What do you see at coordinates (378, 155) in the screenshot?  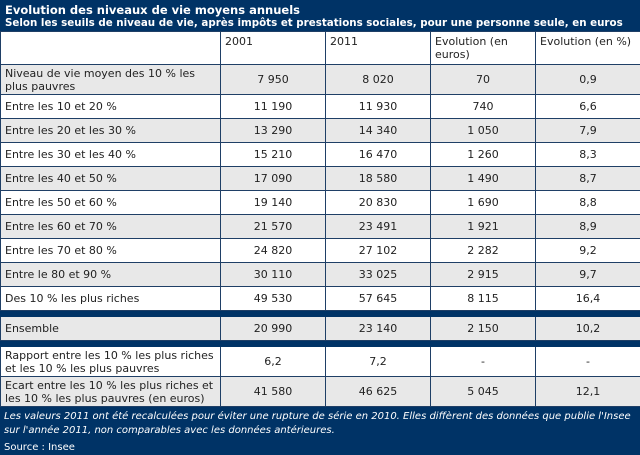 I see `value-2011: 16 470` at bounding box center [378, 155].